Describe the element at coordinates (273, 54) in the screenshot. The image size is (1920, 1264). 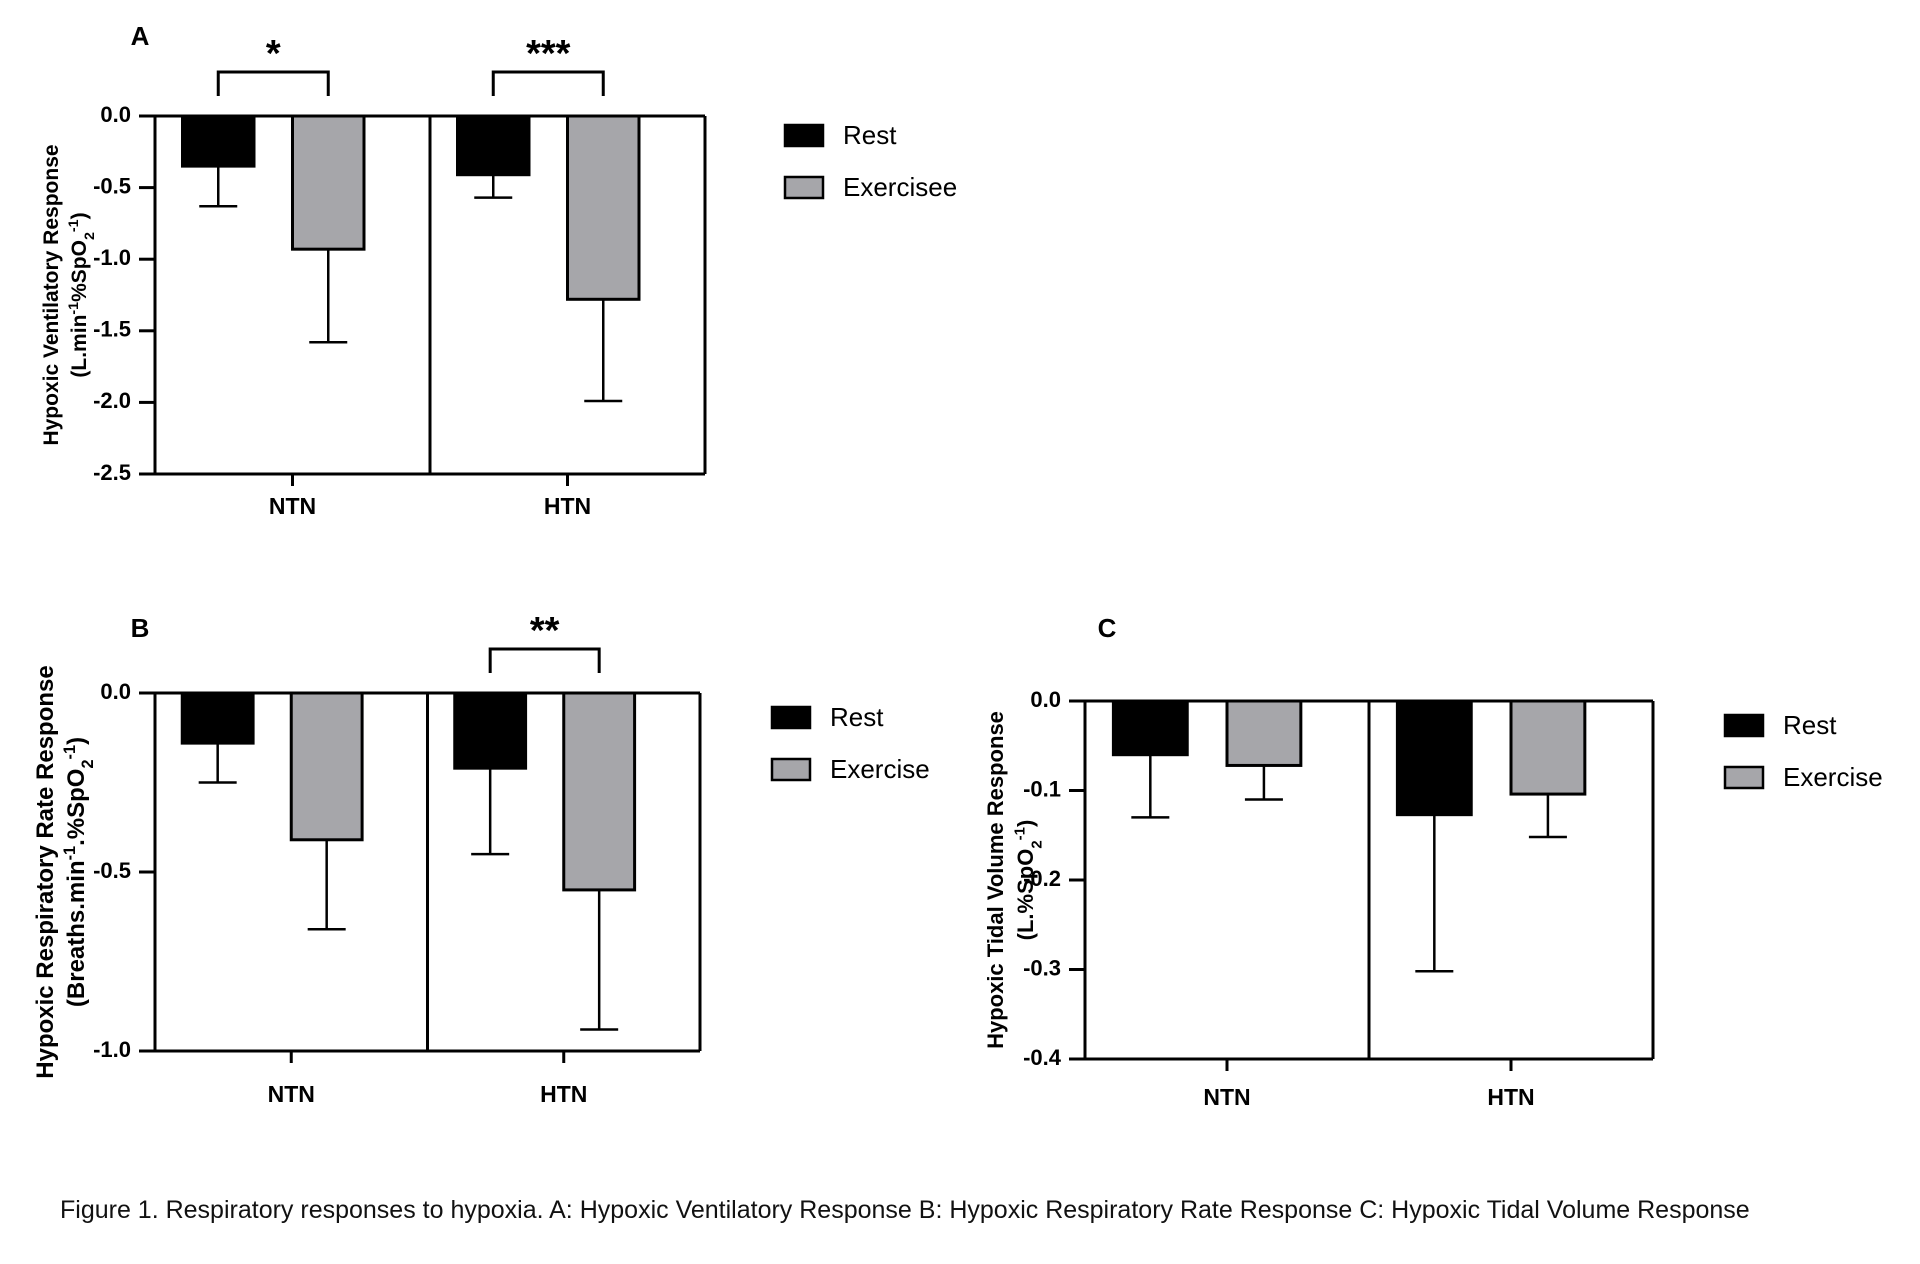
I see `significance-marker: *` at that location.